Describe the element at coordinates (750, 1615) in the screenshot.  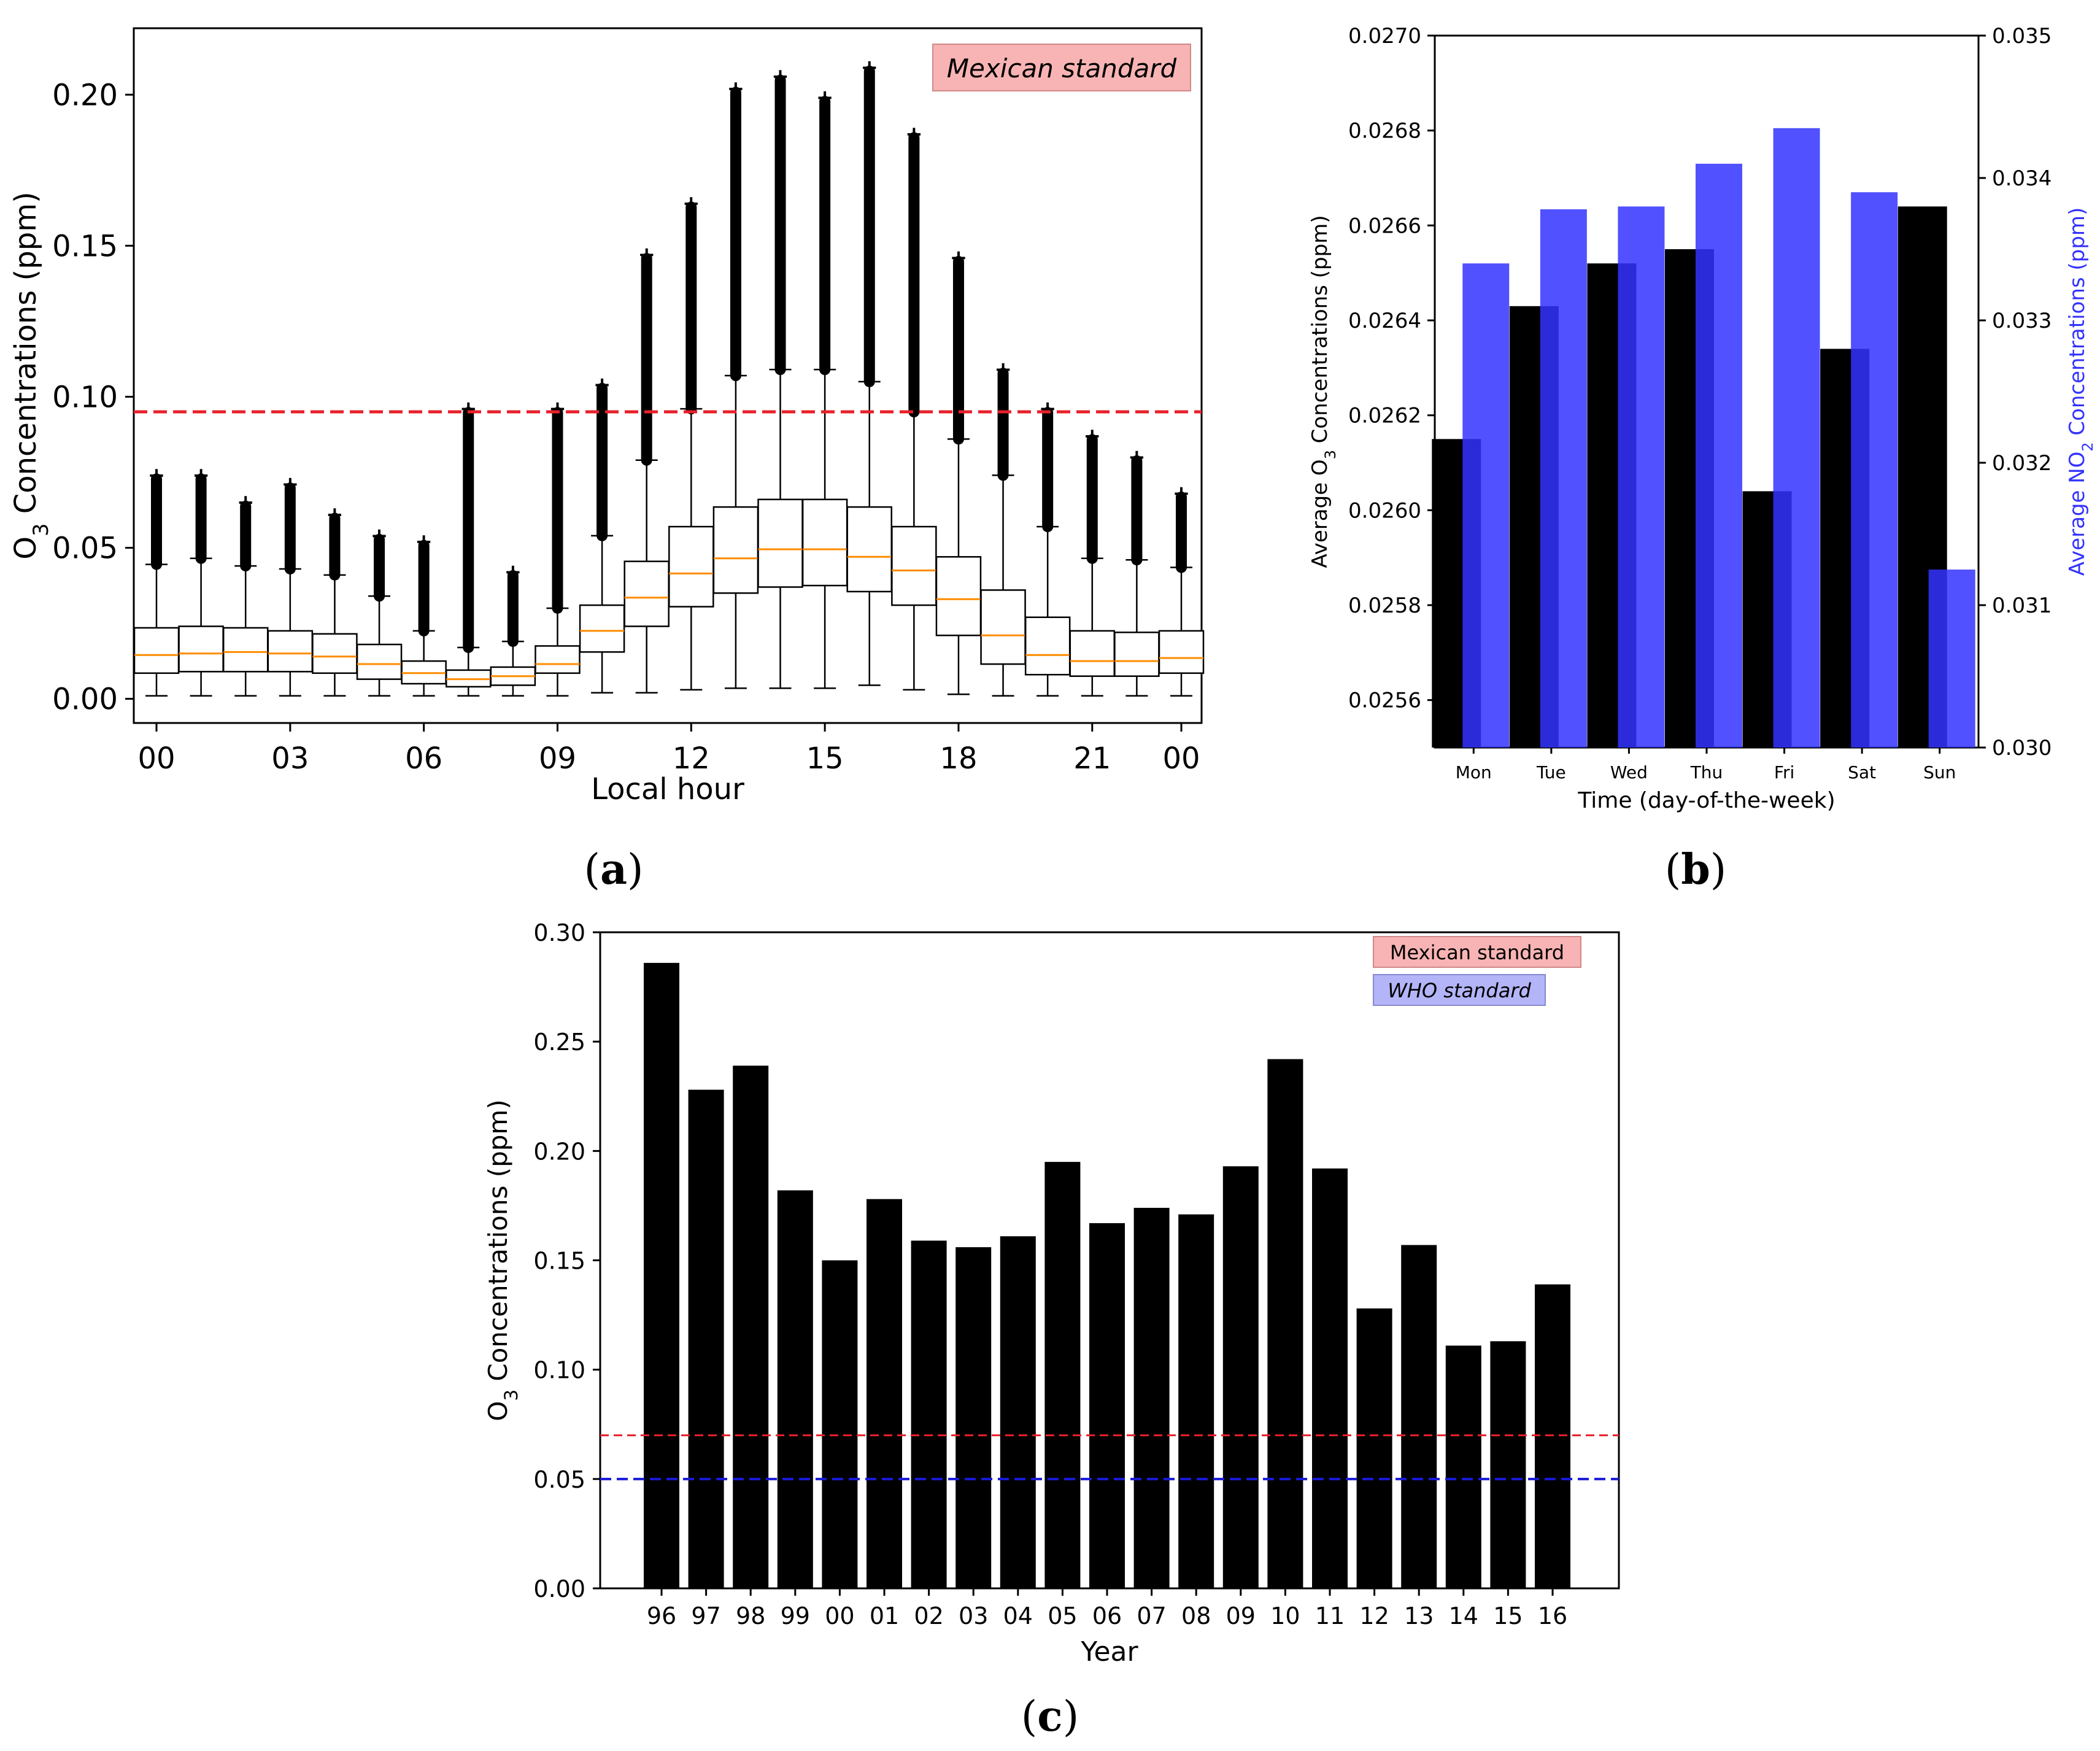
I see `x-tick-label: 98` at that location.